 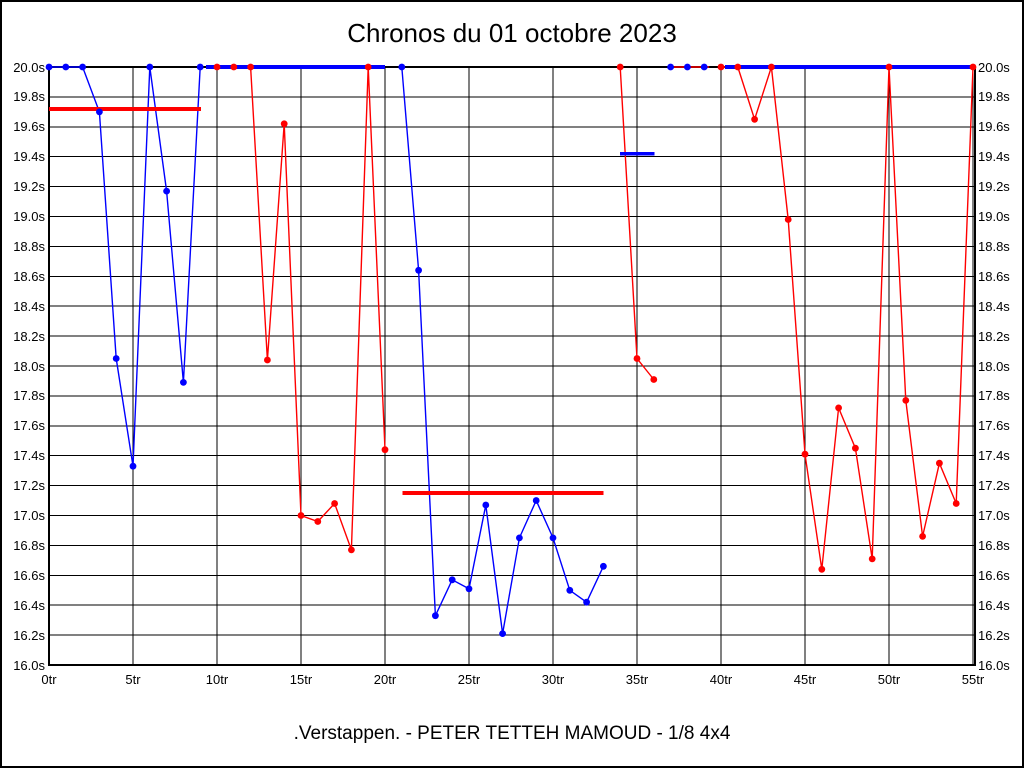 What do you see at coordinates (29, 306) in the screenshot?
I see `y-tick-label-left: 18.4s` at bounding box center [29, 306].